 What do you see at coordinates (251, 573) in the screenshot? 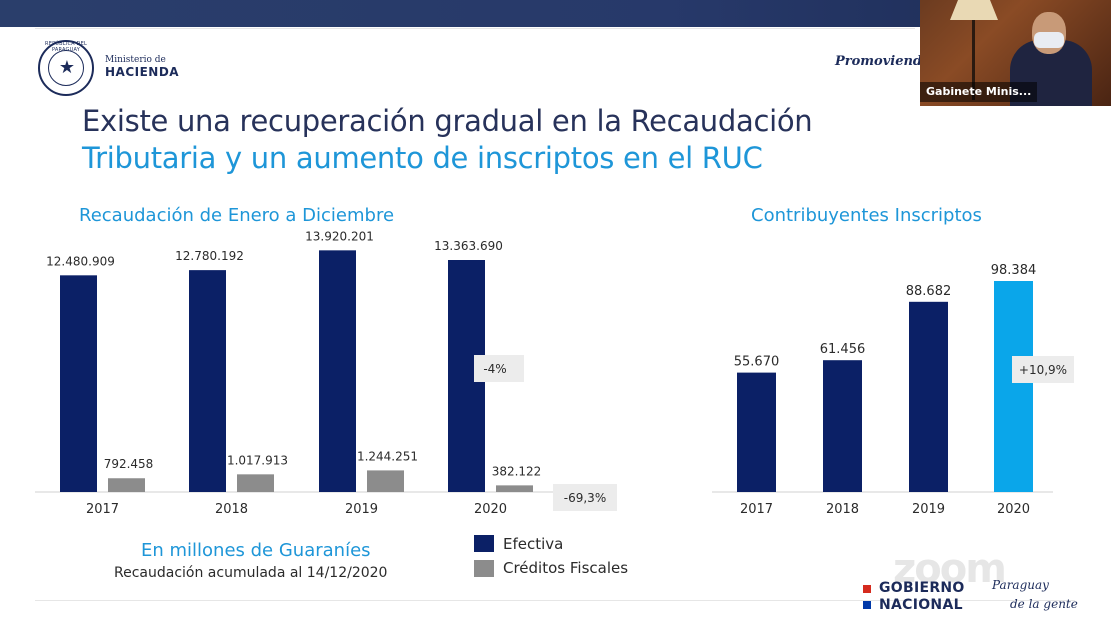
I see `cutoff-note: Recaudación acumulada al 14/12/2020` at bounding box center [251, 573].